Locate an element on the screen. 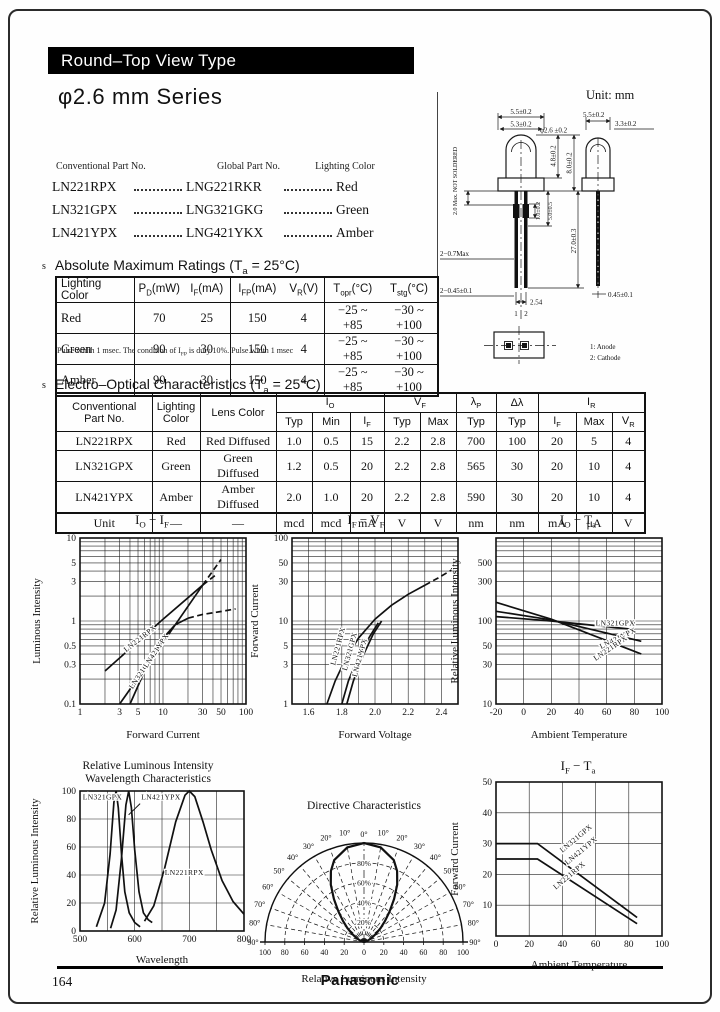  header-title: Round–Top View Type is located at coordinates (149, 60).